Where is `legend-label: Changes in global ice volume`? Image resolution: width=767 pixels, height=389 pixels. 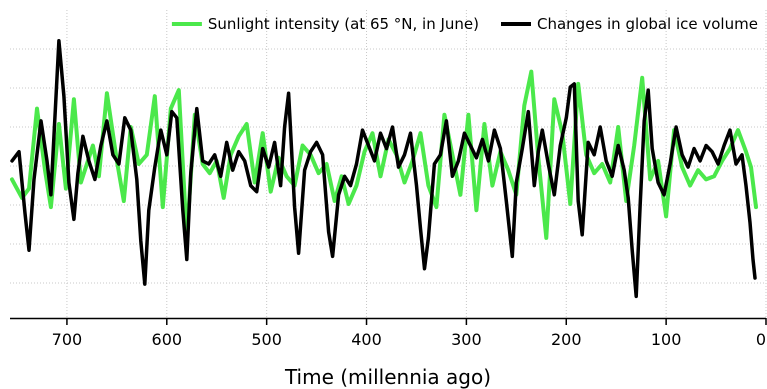
legend-label: Changes in global ice volume is located at coordinates (647, 24).